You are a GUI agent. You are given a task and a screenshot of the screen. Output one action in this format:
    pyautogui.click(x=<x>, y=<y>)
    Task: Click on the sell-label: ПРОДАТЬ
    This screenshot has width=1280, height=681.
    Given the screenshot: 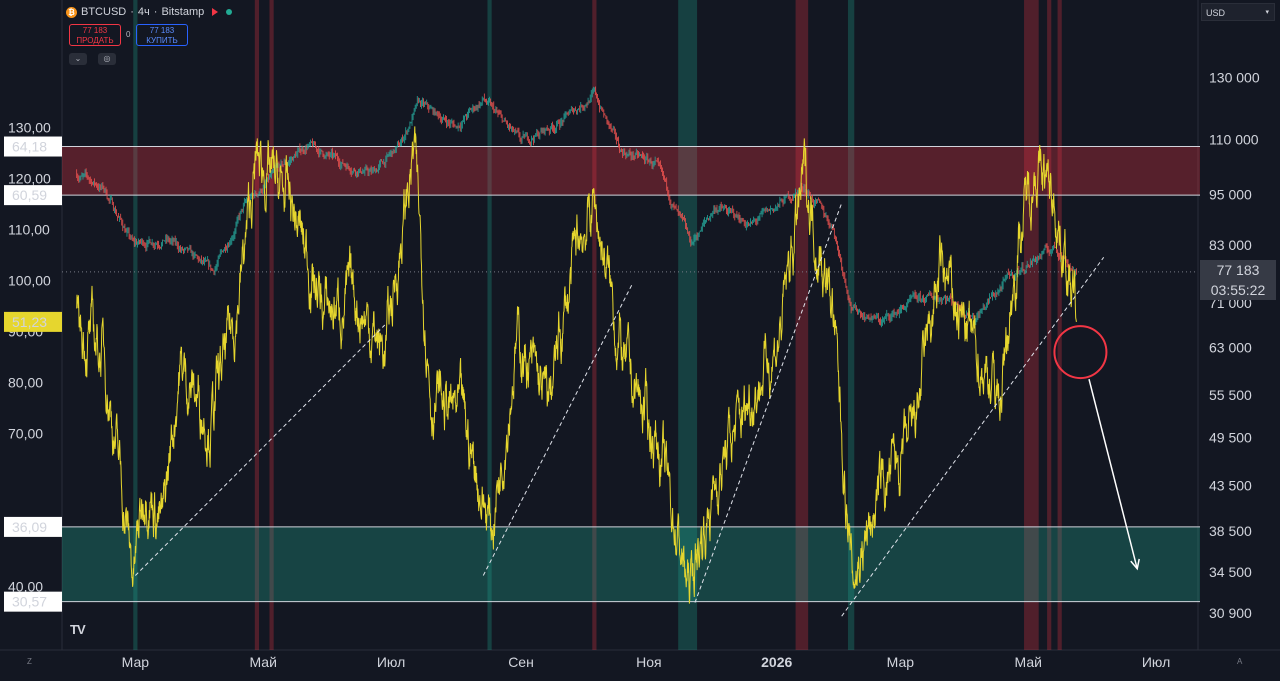 What is the action you would take?
    pyautogui.click(x=95, y=40)
    